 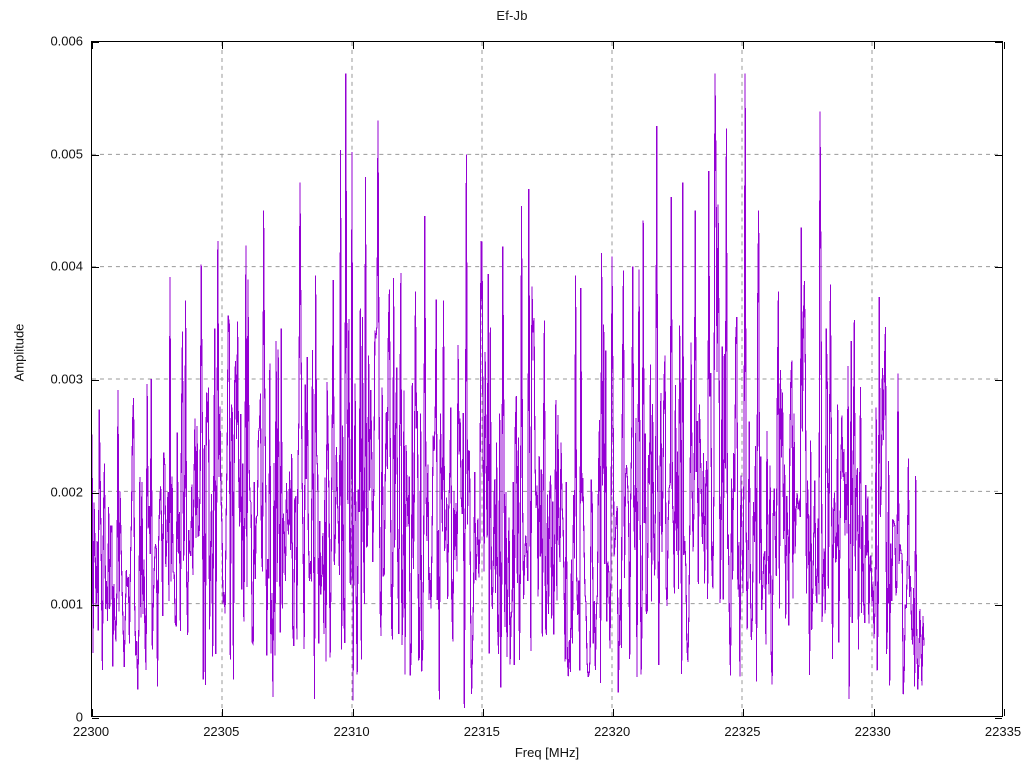 What do you see at coordinates (742, 731) in the screenshot?
I see `x-tick-label: 22325` at bounding box center [742, 731].